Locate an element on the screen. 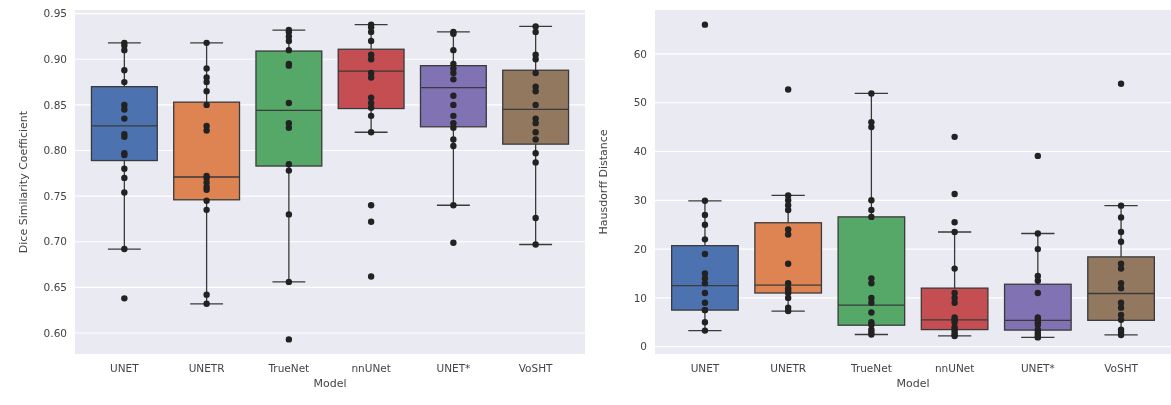  y-tick-label: 0.80 is located at coordinates (55, 150).